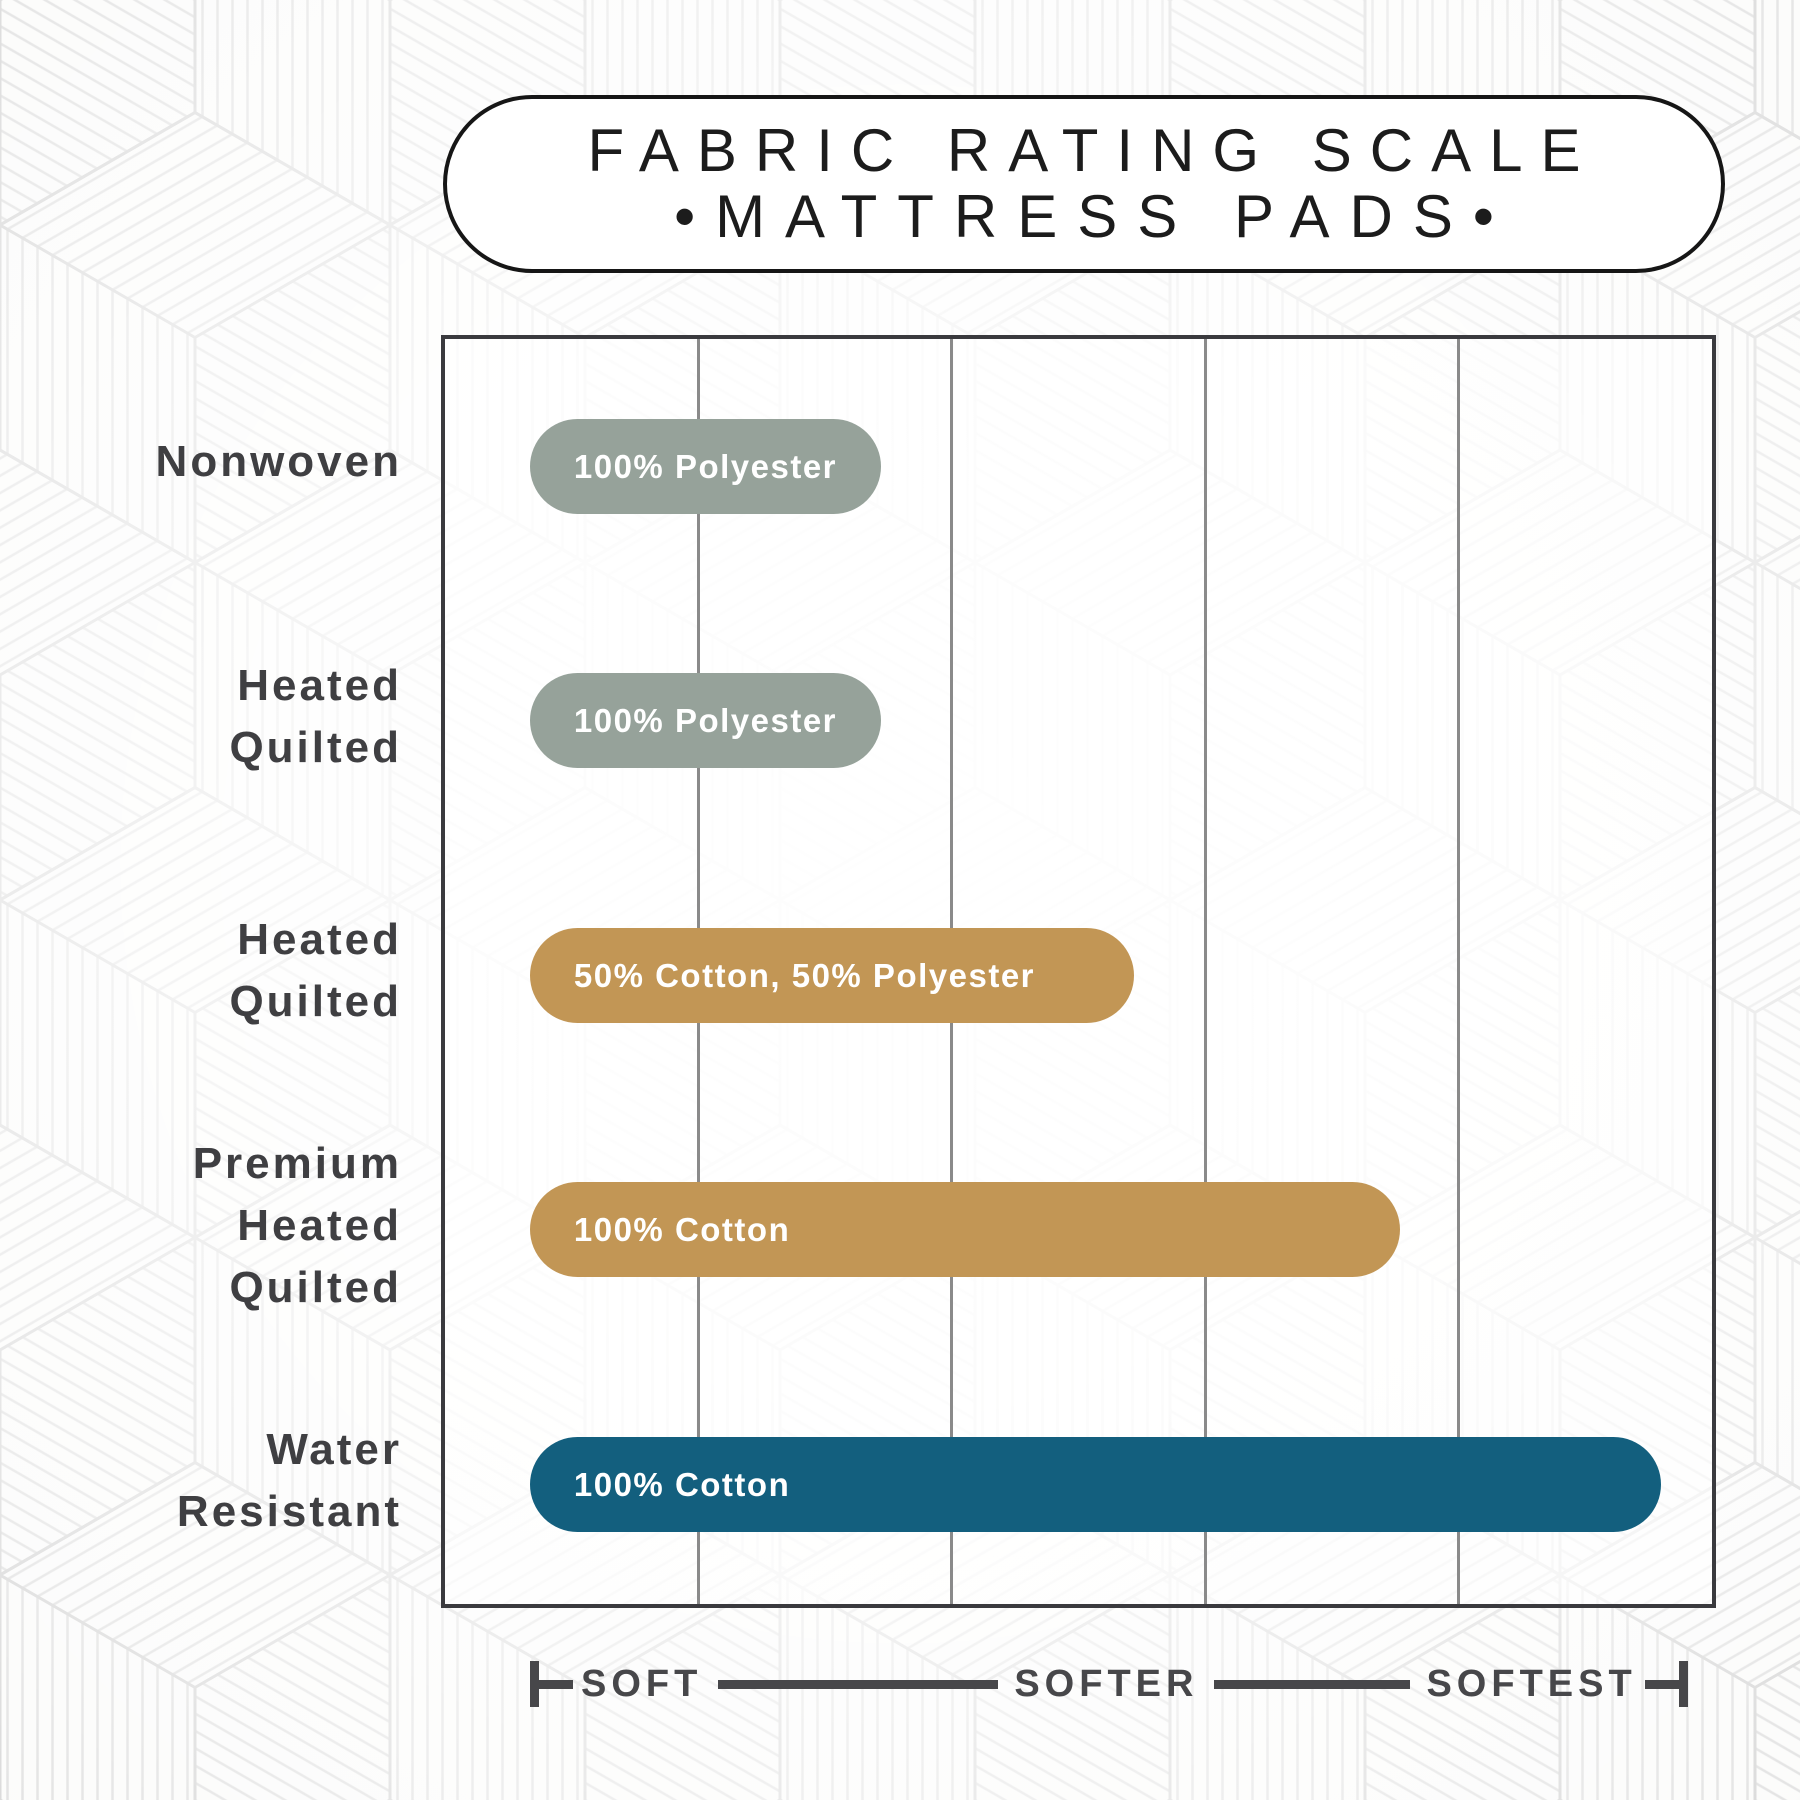 This screenshot has height=1800, width=1800. What do you see at coordinates (556, 1684) in the screenshot?
I see `axis-start-tick-arm` at bounding box center [556, 1684].